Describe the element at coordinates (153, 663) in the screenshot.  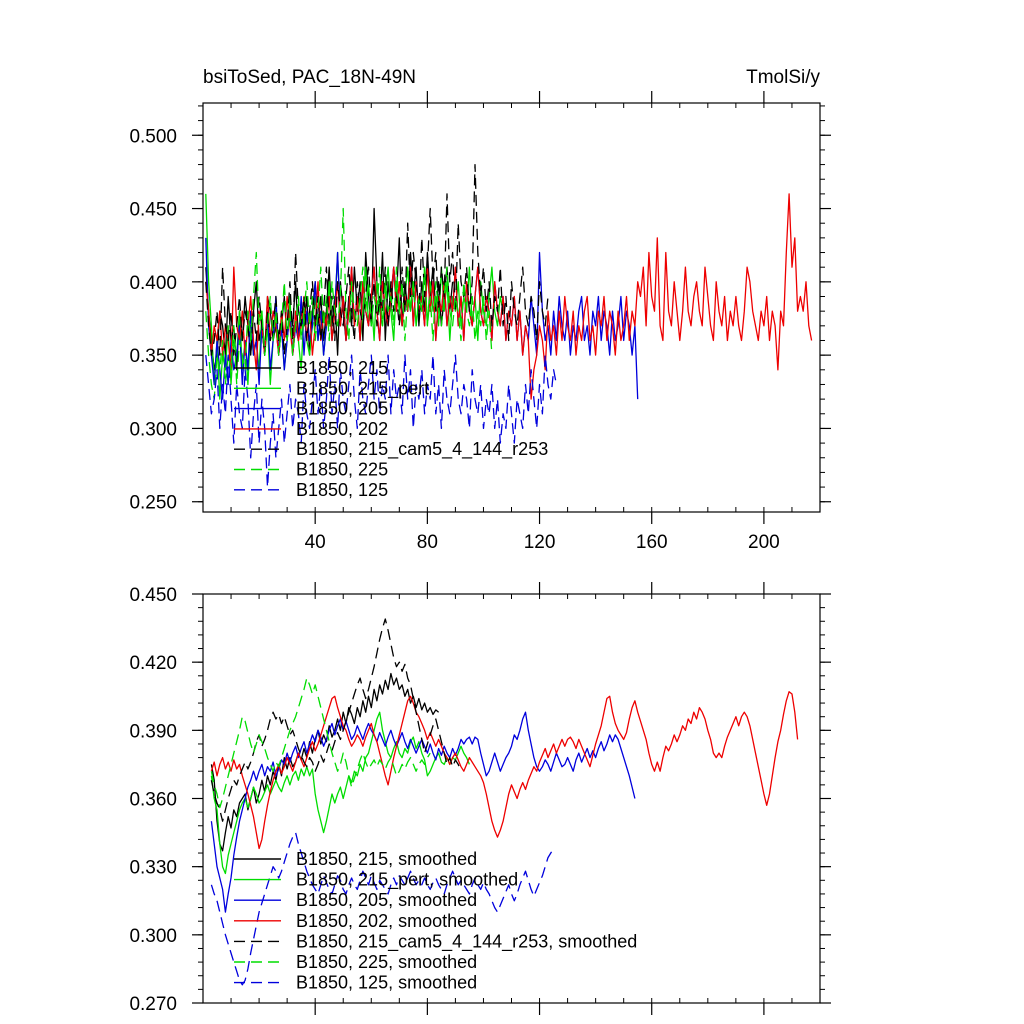
I see `y-tick-label: 0.420` at that location.